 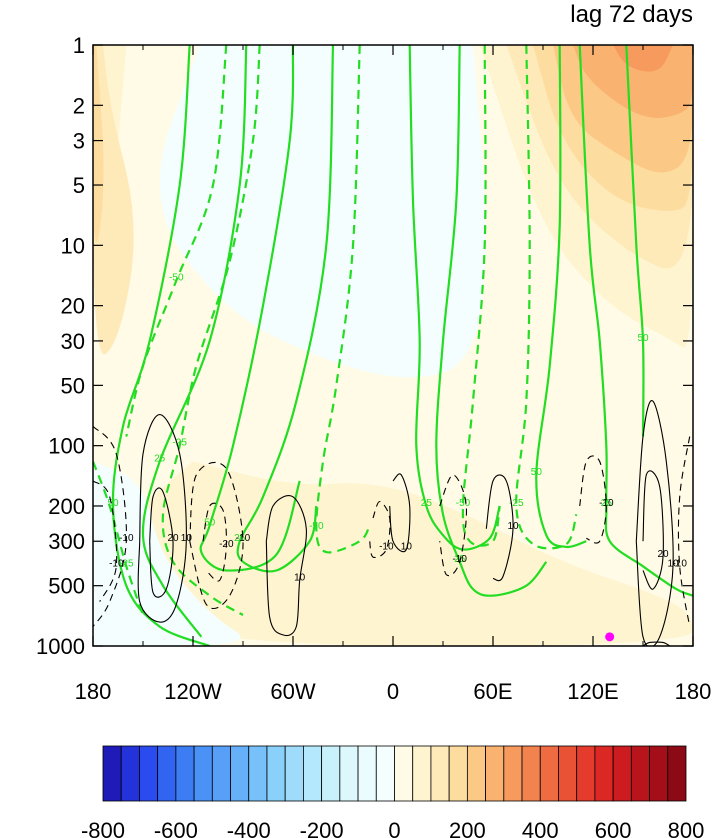 I want to click on contour-label-0-14: -25, so click(x=126, y=563).